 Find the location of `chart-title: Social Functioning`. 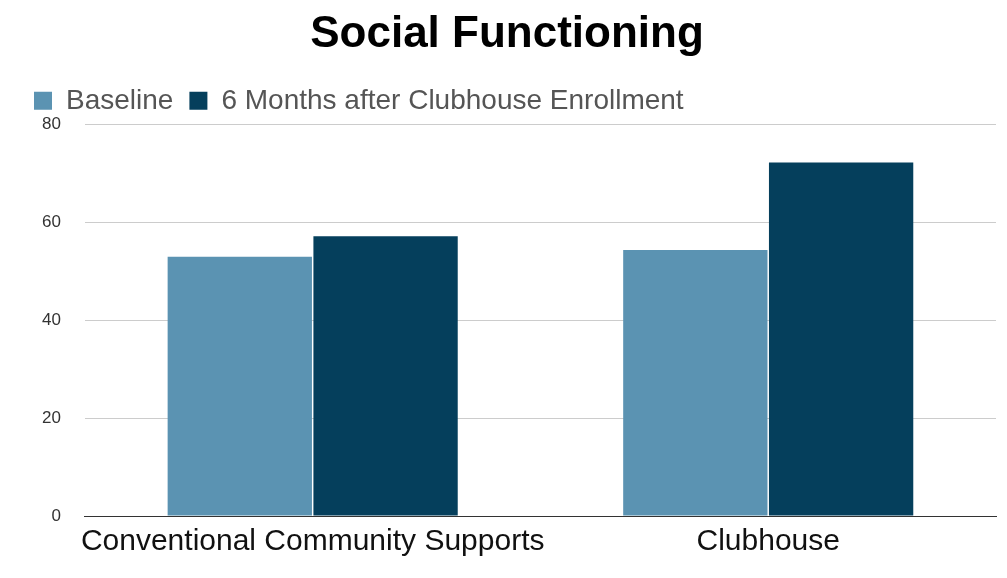

chart-title: Social Functioning is located at coordinates (507, 31).